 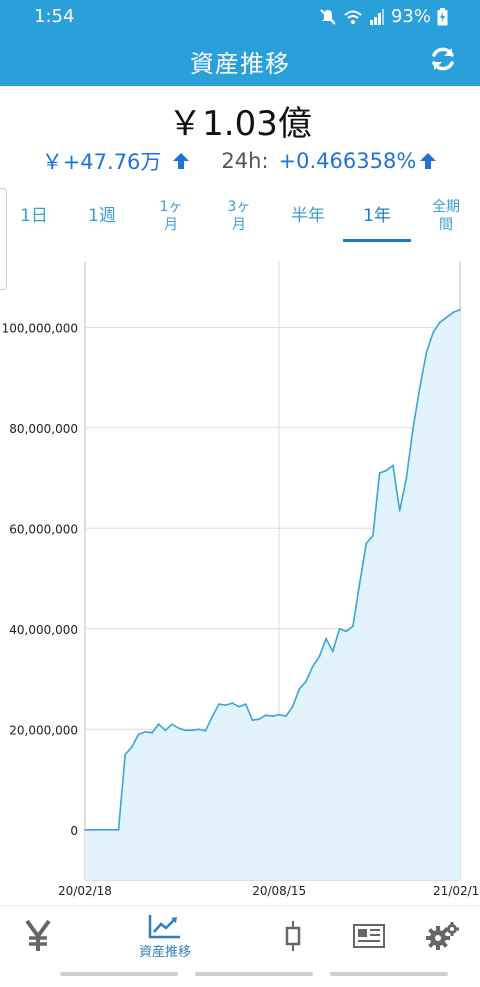 I want to click on nav-settings, so click(x=443, y=936).